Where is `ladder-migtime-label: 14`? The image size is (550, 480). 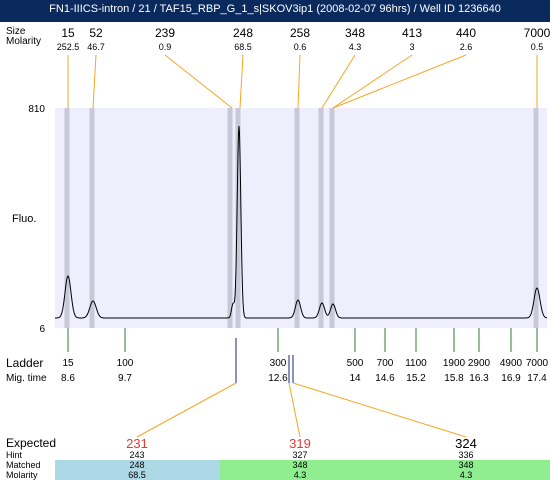
ladder-migtime-label: 14 is located at coordinates (355, 378).